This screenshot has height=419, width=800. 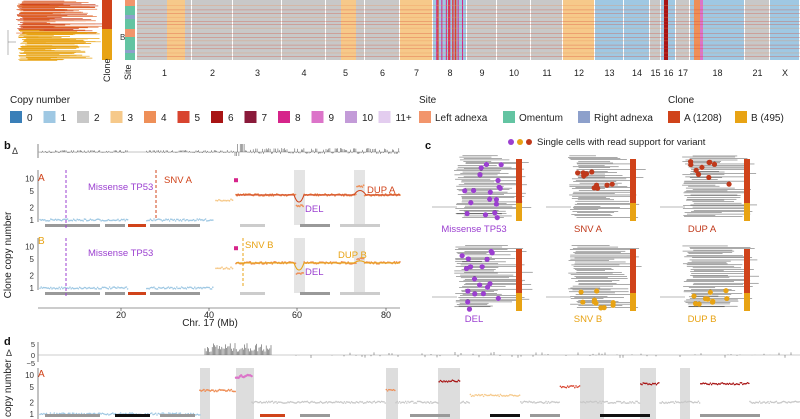 I want to click on site-axis-label: Site, so click(x=128, y=72).